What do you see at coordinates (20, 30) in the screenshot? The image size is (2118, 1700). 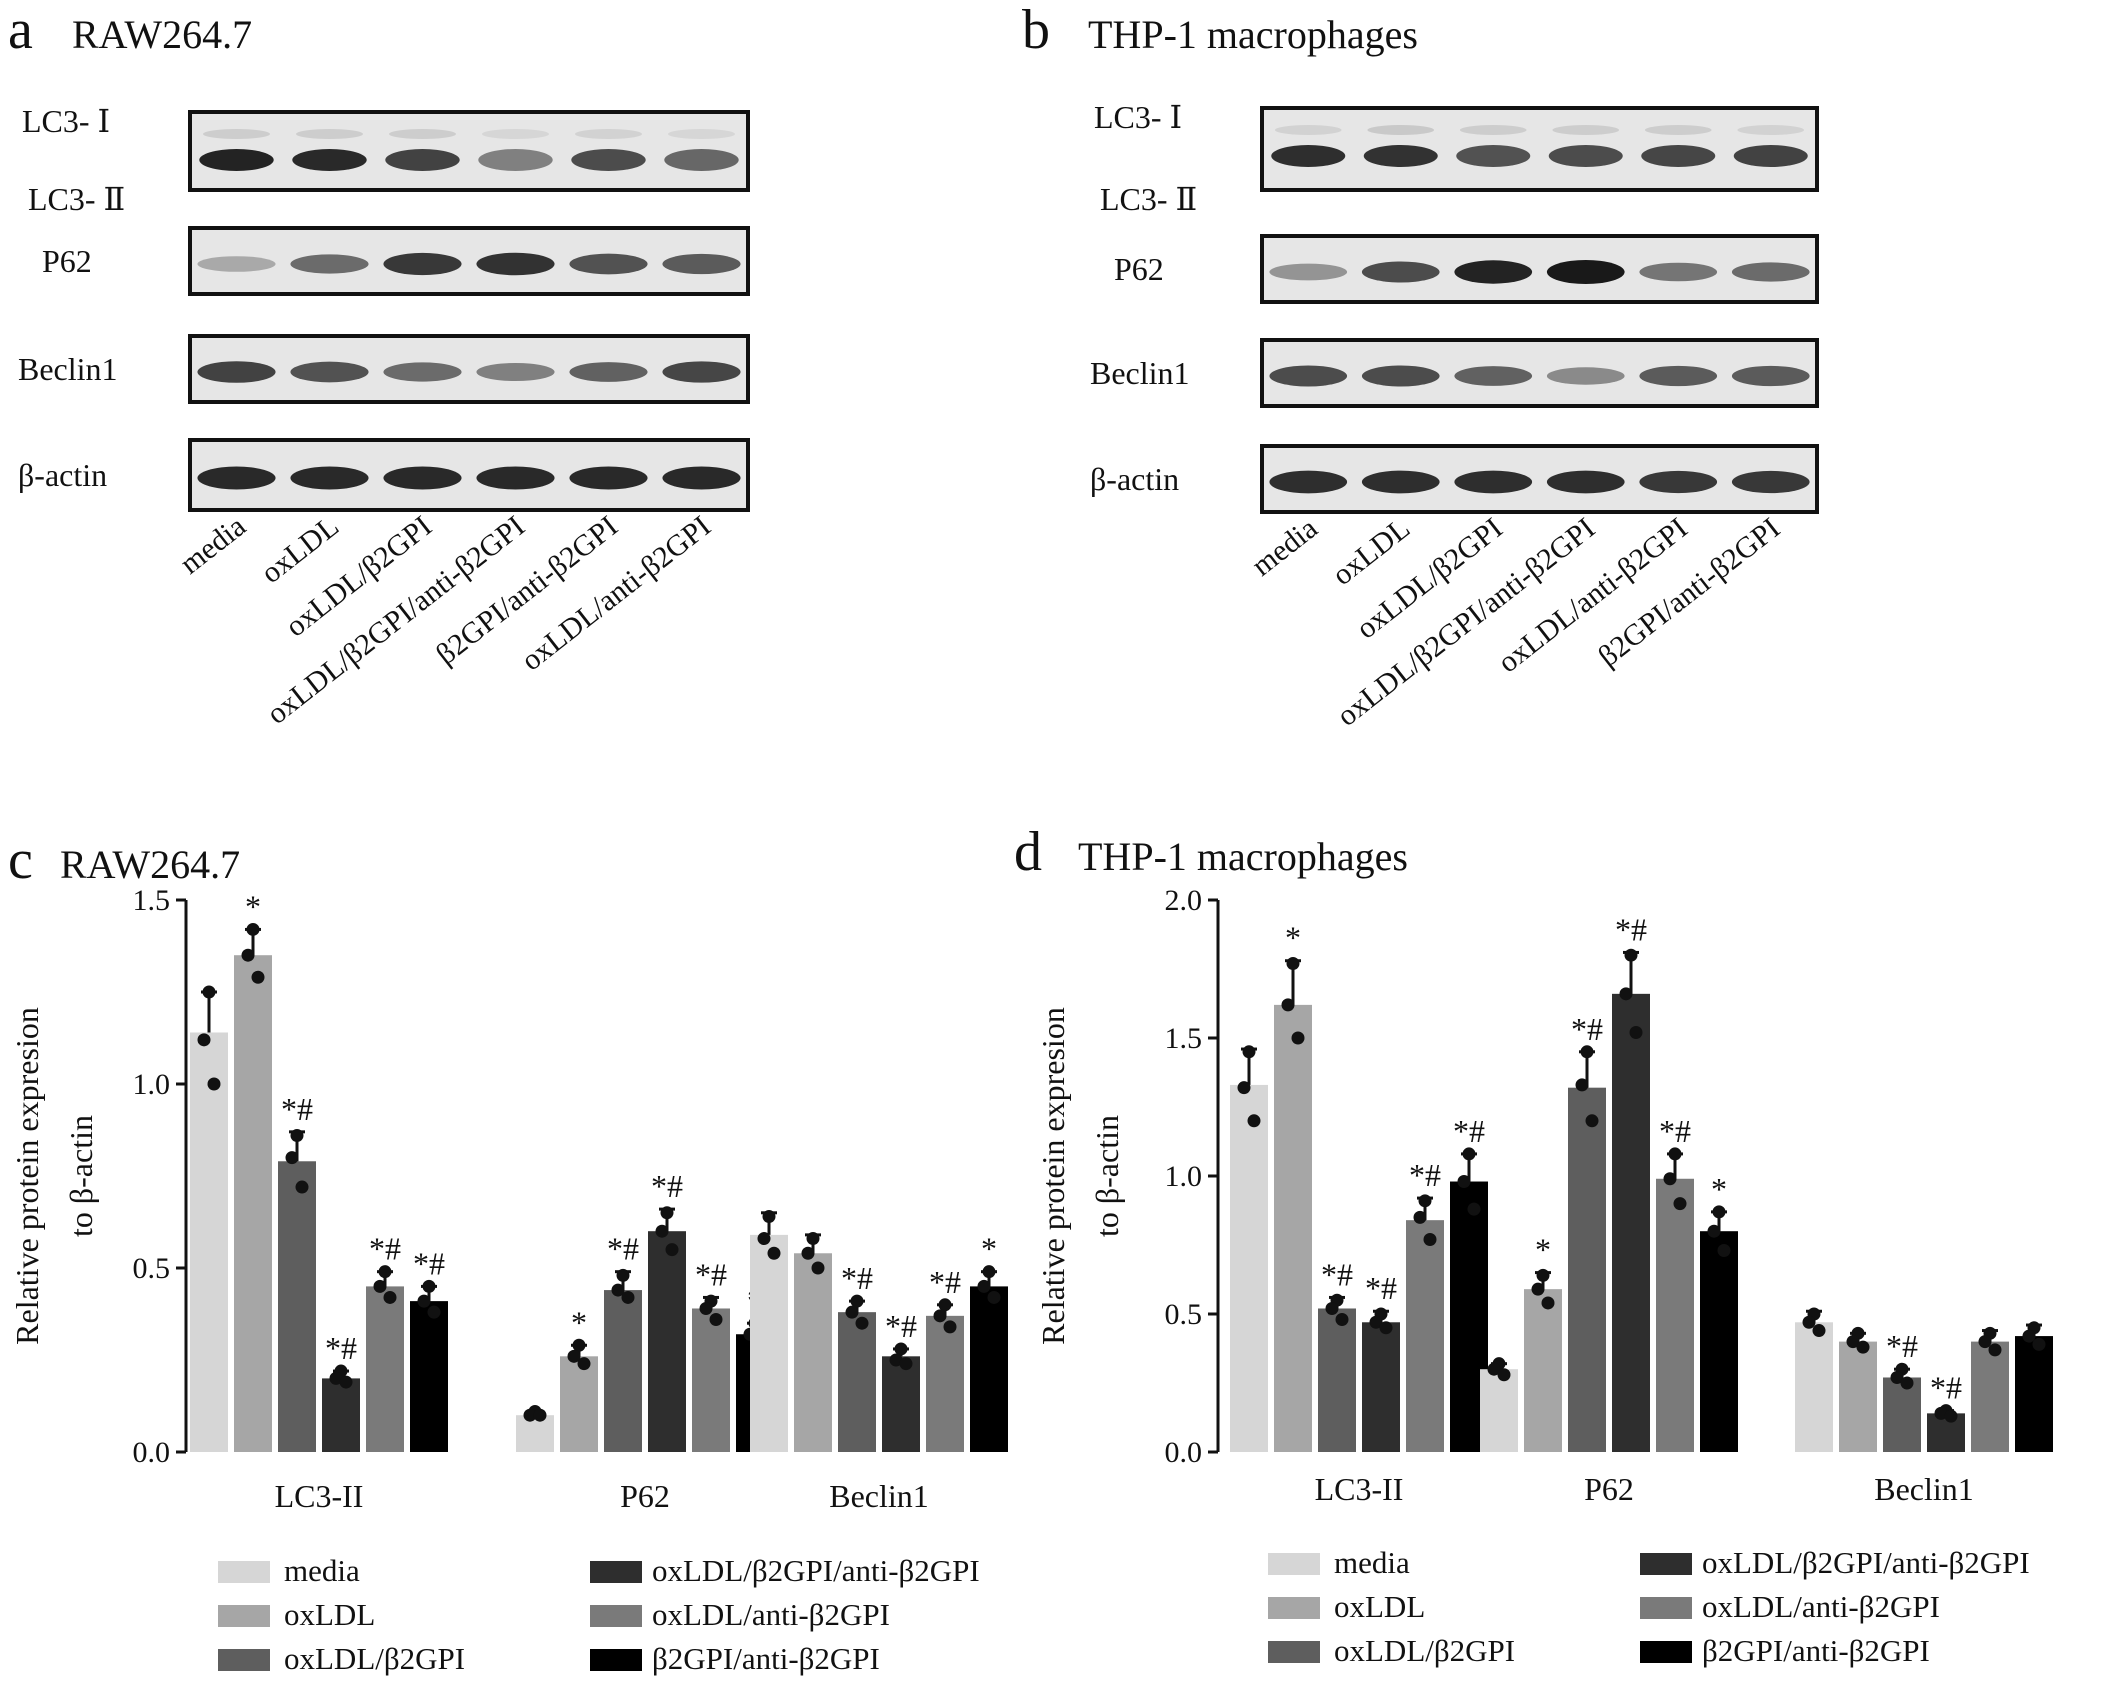 I see `panel-letter-a: a` at bounding box center [20, 30].